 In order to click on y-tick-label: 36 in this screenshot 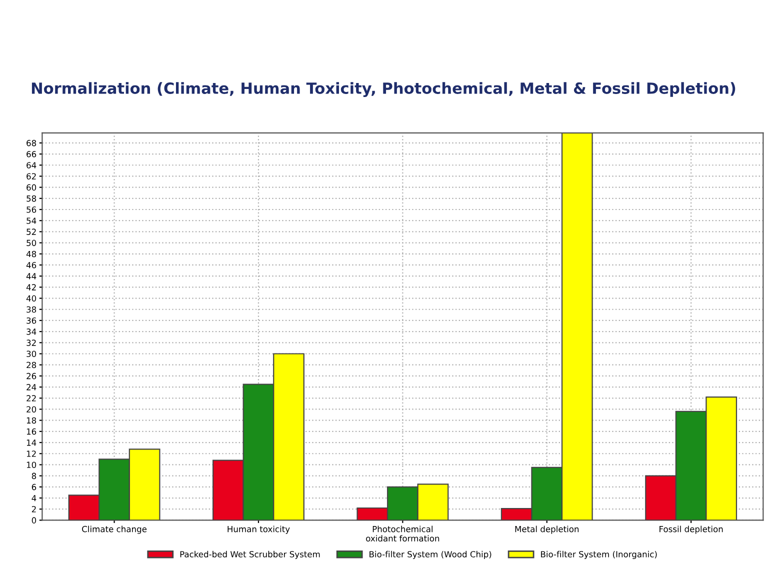, I will do `click(31, 320)`.